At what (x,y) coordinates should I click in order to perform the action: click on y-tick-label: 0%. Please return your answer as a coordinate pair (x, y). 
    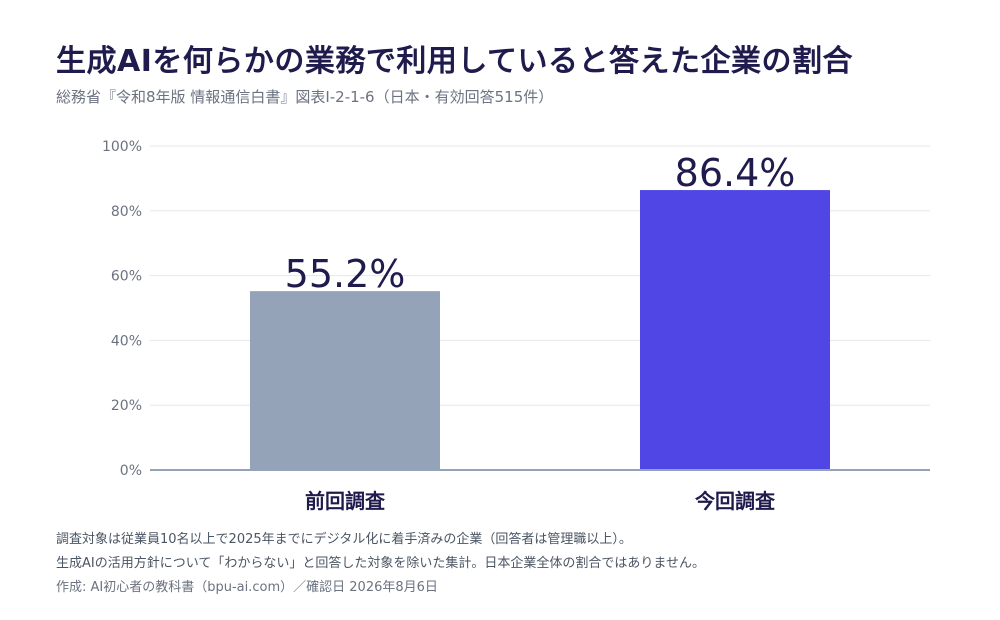
    Looking at the image, I should click on (131, 471).